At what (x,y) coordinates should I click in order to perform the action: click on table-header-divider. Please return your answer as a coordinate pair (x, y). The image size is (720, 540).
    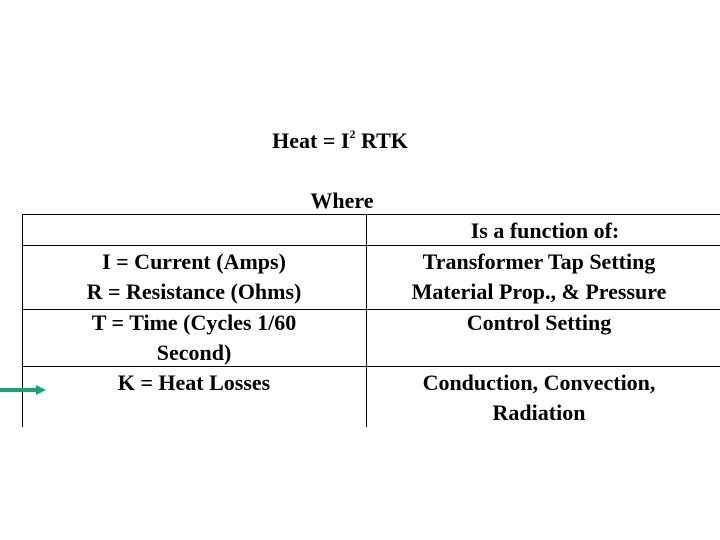
    Looking at the image, I should click on (371, 245).